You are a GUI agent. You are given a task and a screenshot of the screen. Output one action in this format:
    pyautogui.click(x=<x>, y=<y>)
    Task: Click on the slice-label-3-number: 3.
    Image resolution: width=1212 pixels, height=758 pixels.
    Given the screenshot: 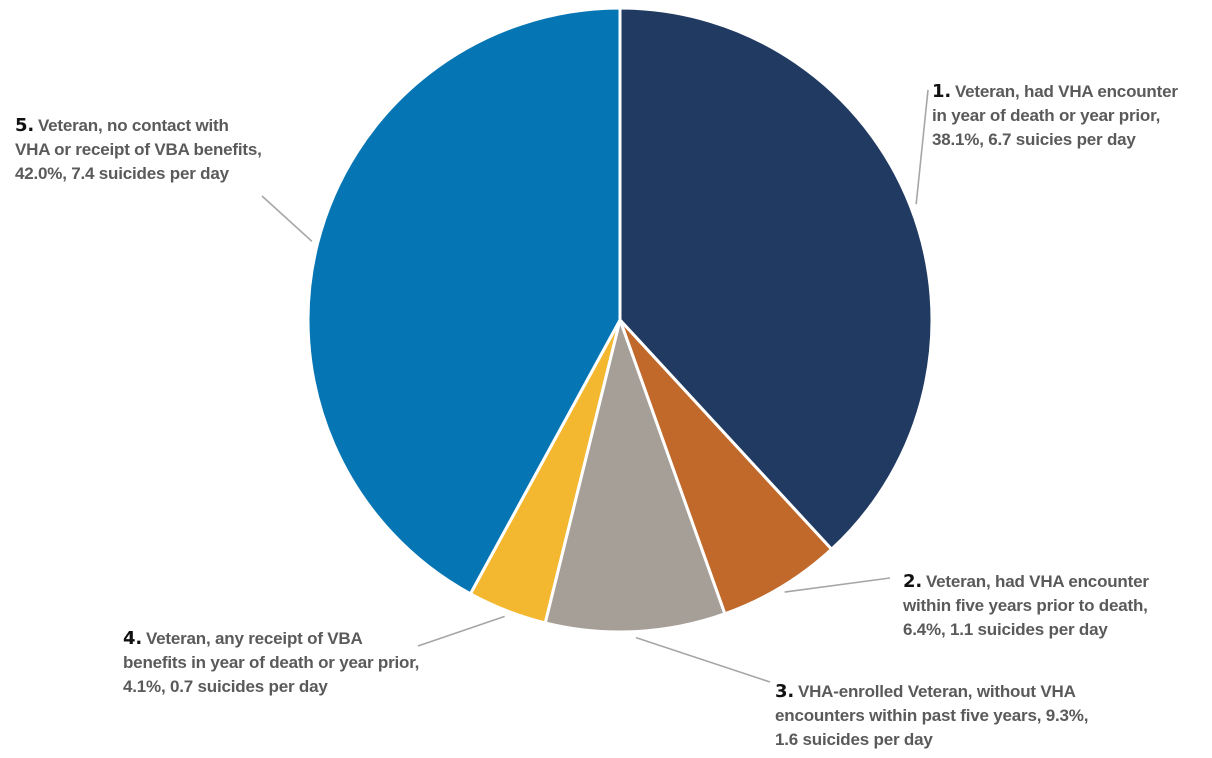 What is the action you would take?
    pyautogui.click(x=784, y=691)
    